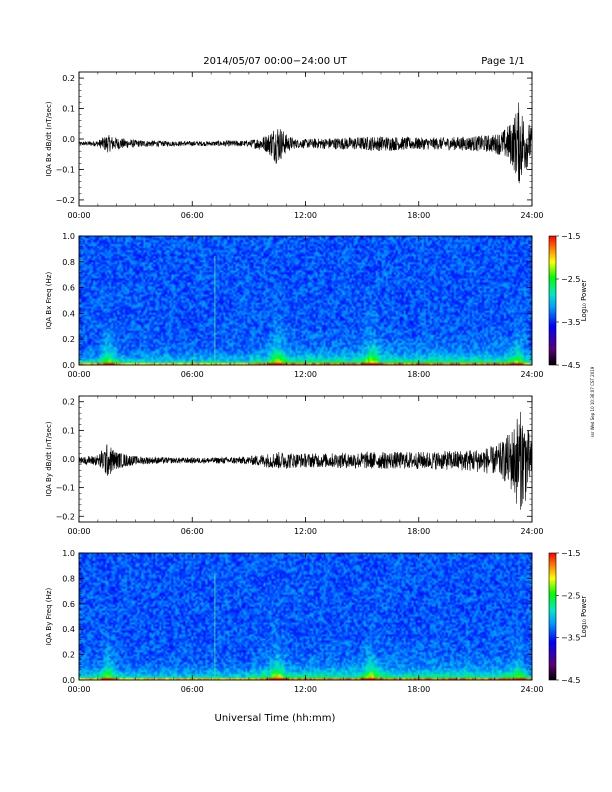  What do you see at coordinates (502, 61) in the screenshot?
I see `header-page: Page 1/1` at bounding box center [502, 61].